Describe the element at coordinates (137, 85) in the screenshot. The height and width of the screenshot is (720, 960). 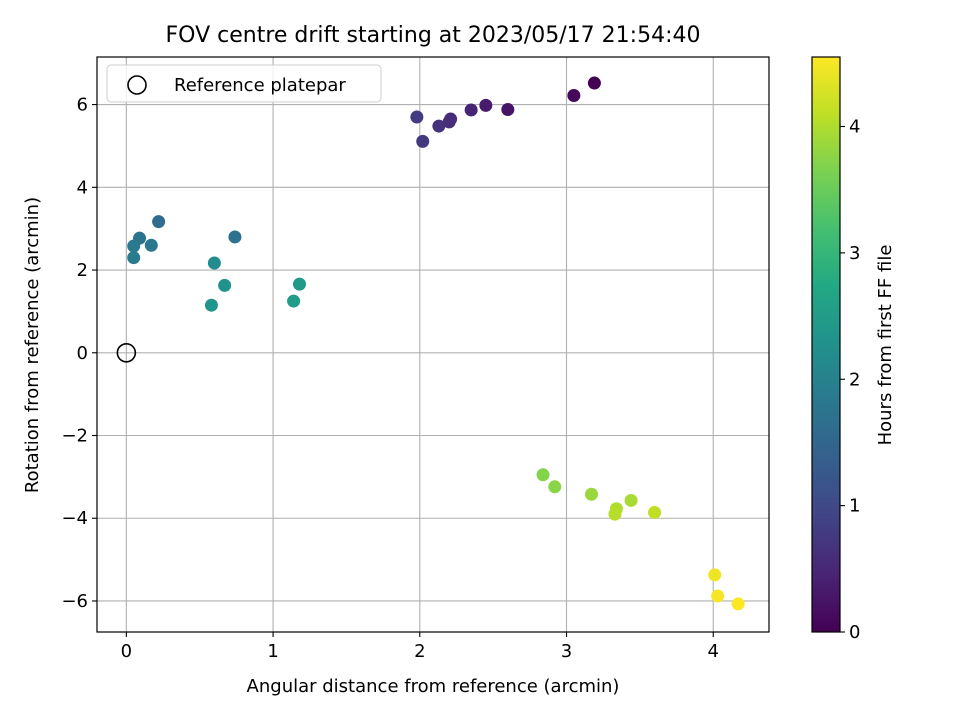
I see `legend-marker-icon` at that location.